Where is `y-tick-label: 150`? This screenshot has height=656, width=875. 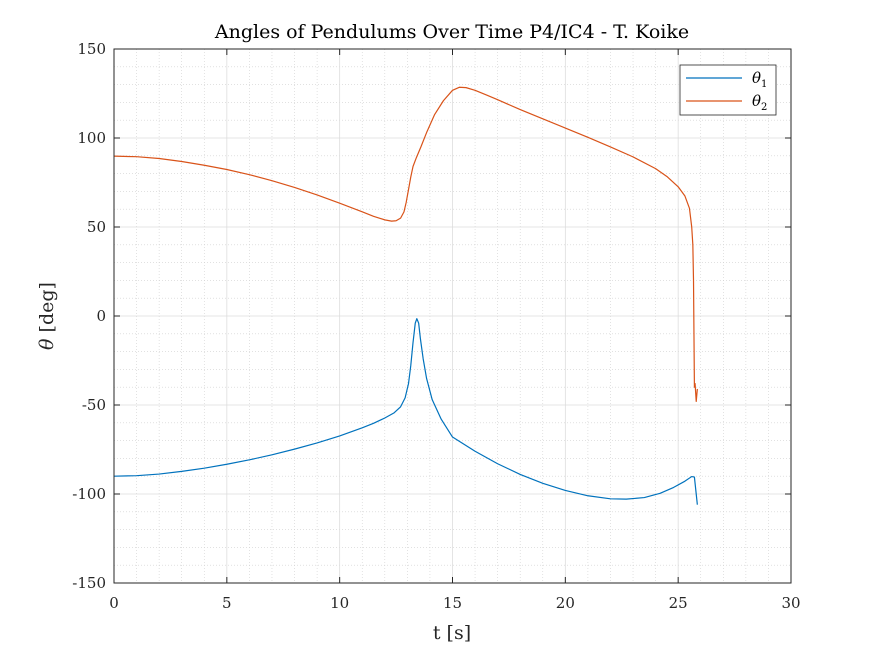 y-tick-label: 150 is located at coordinates (91, 49).